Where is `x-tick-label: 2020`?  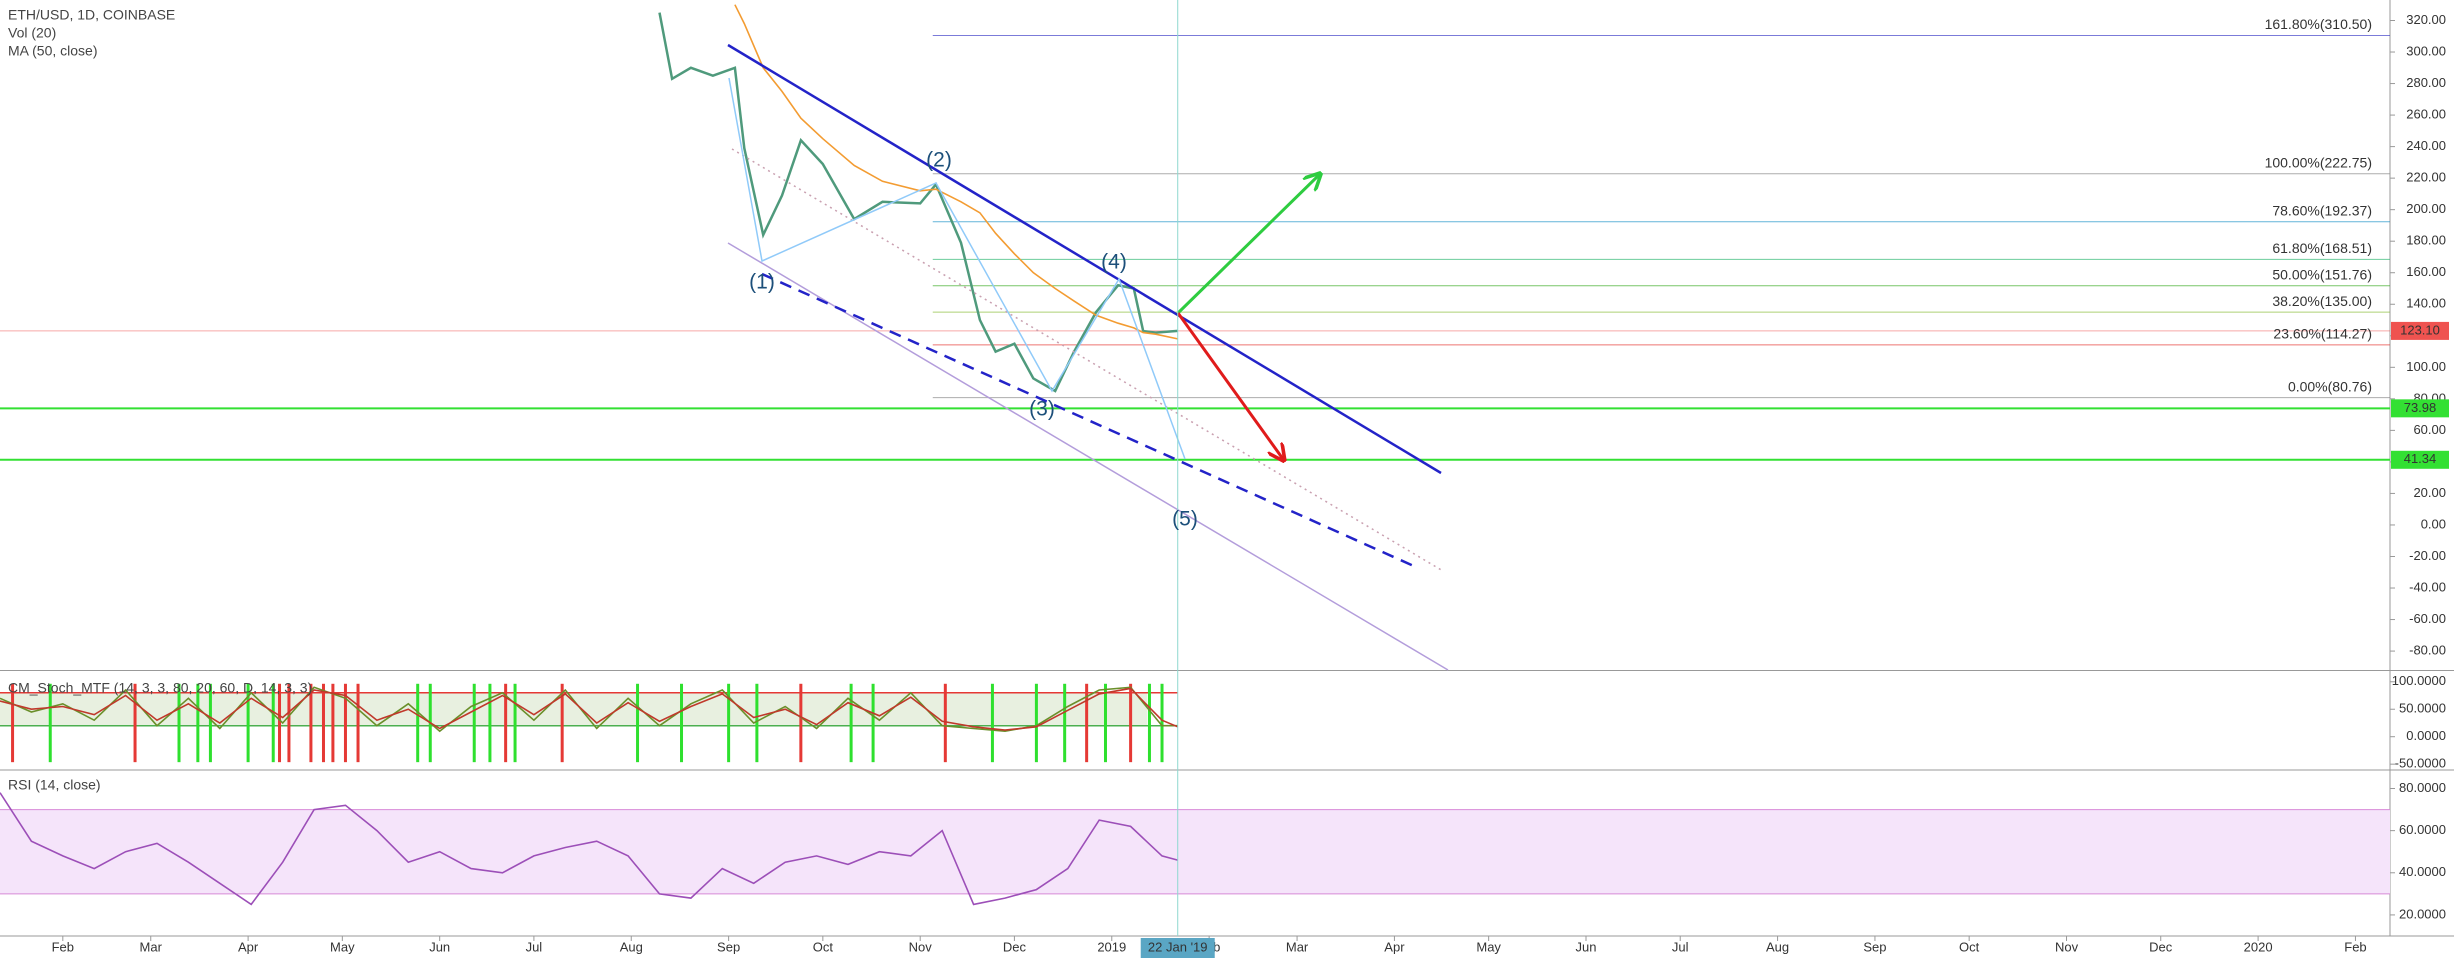 x-tick-label: 2020 is located at coordinates (2258, 946).